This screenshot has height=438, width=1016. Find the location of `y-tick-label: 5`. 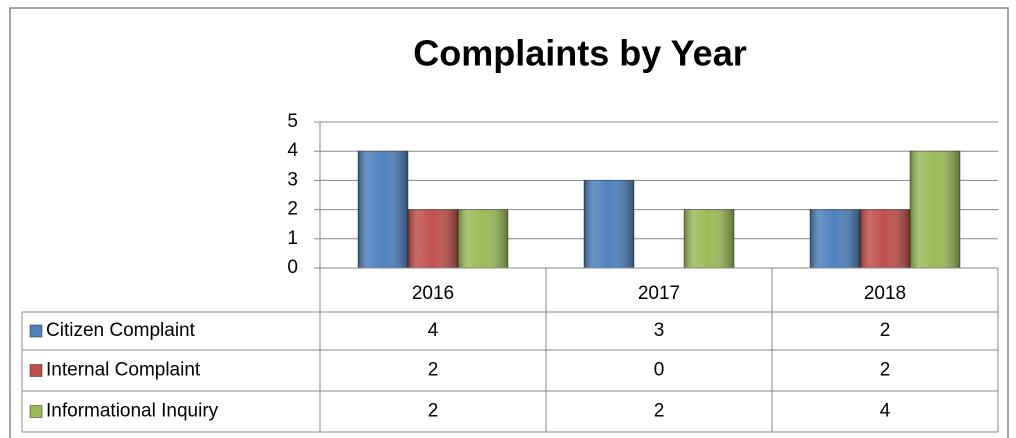

y-tick-label: 5 is located at coordinates (292, 121).